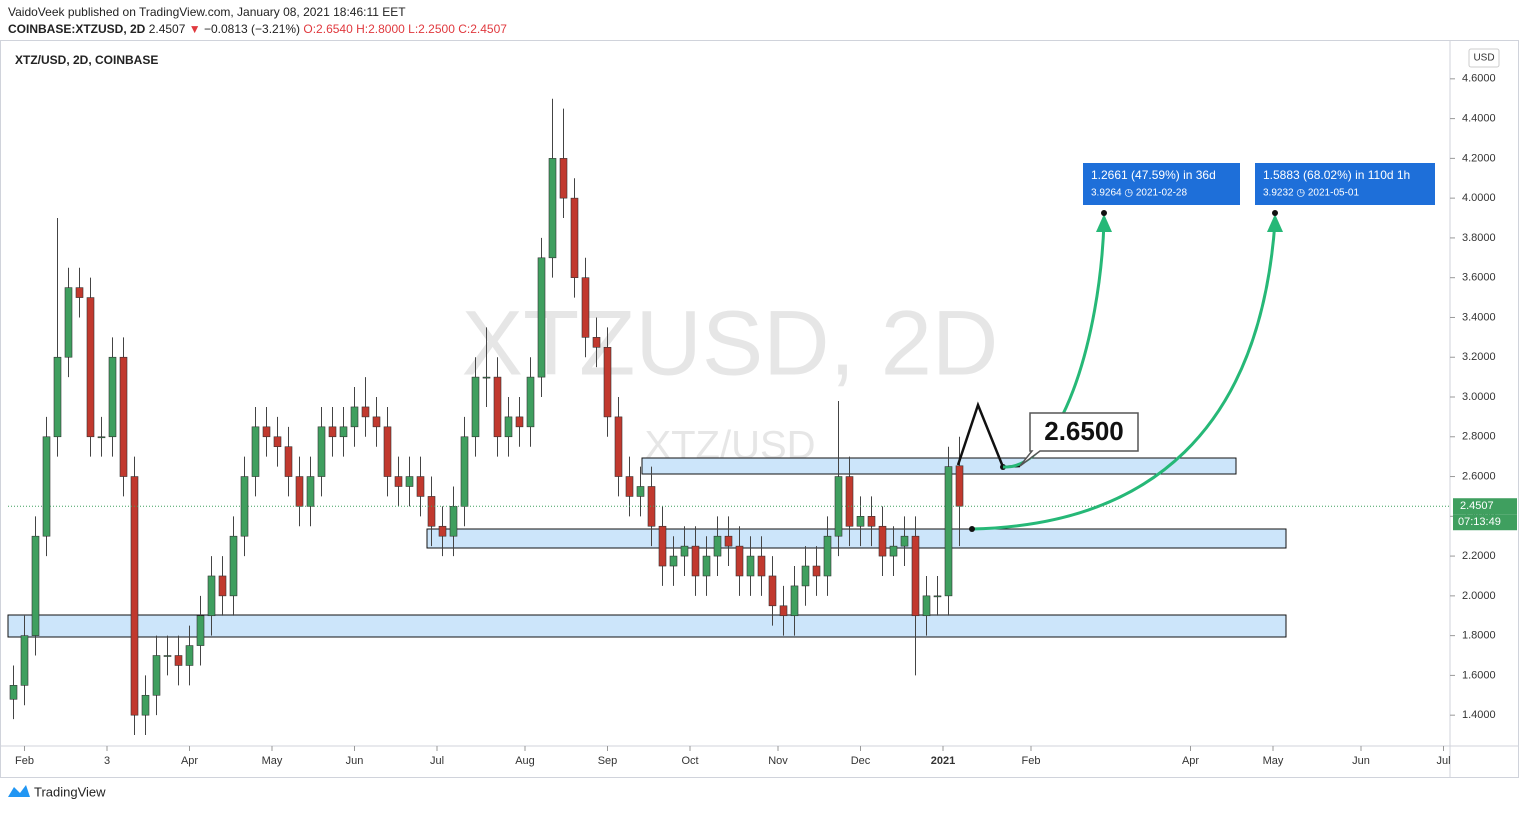 The width and height of the screenshot is (1523, 816). What do you see at coordinates (167, 29) in the screenshot?
I see `last: 2.4507` at bounding box center [167, 29].